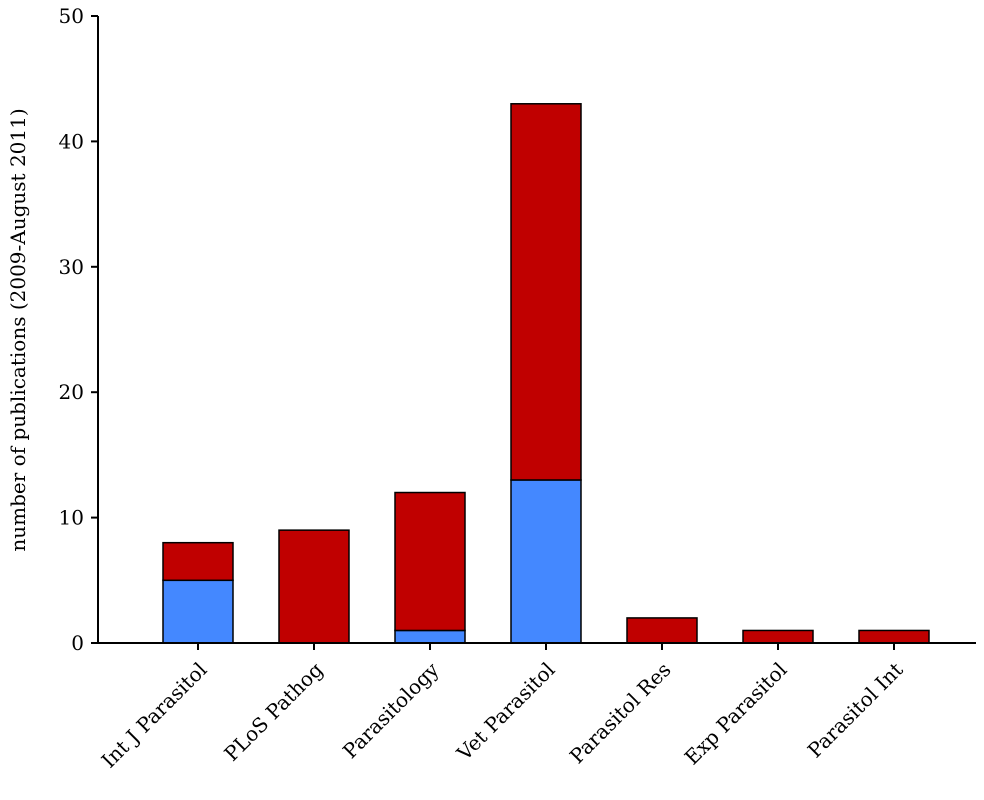 The height and width of the screenshot is (800, 984). Describe the element at coordinates (71, 141) in the screenshot. I see `y-tick-label: 40` at that location.